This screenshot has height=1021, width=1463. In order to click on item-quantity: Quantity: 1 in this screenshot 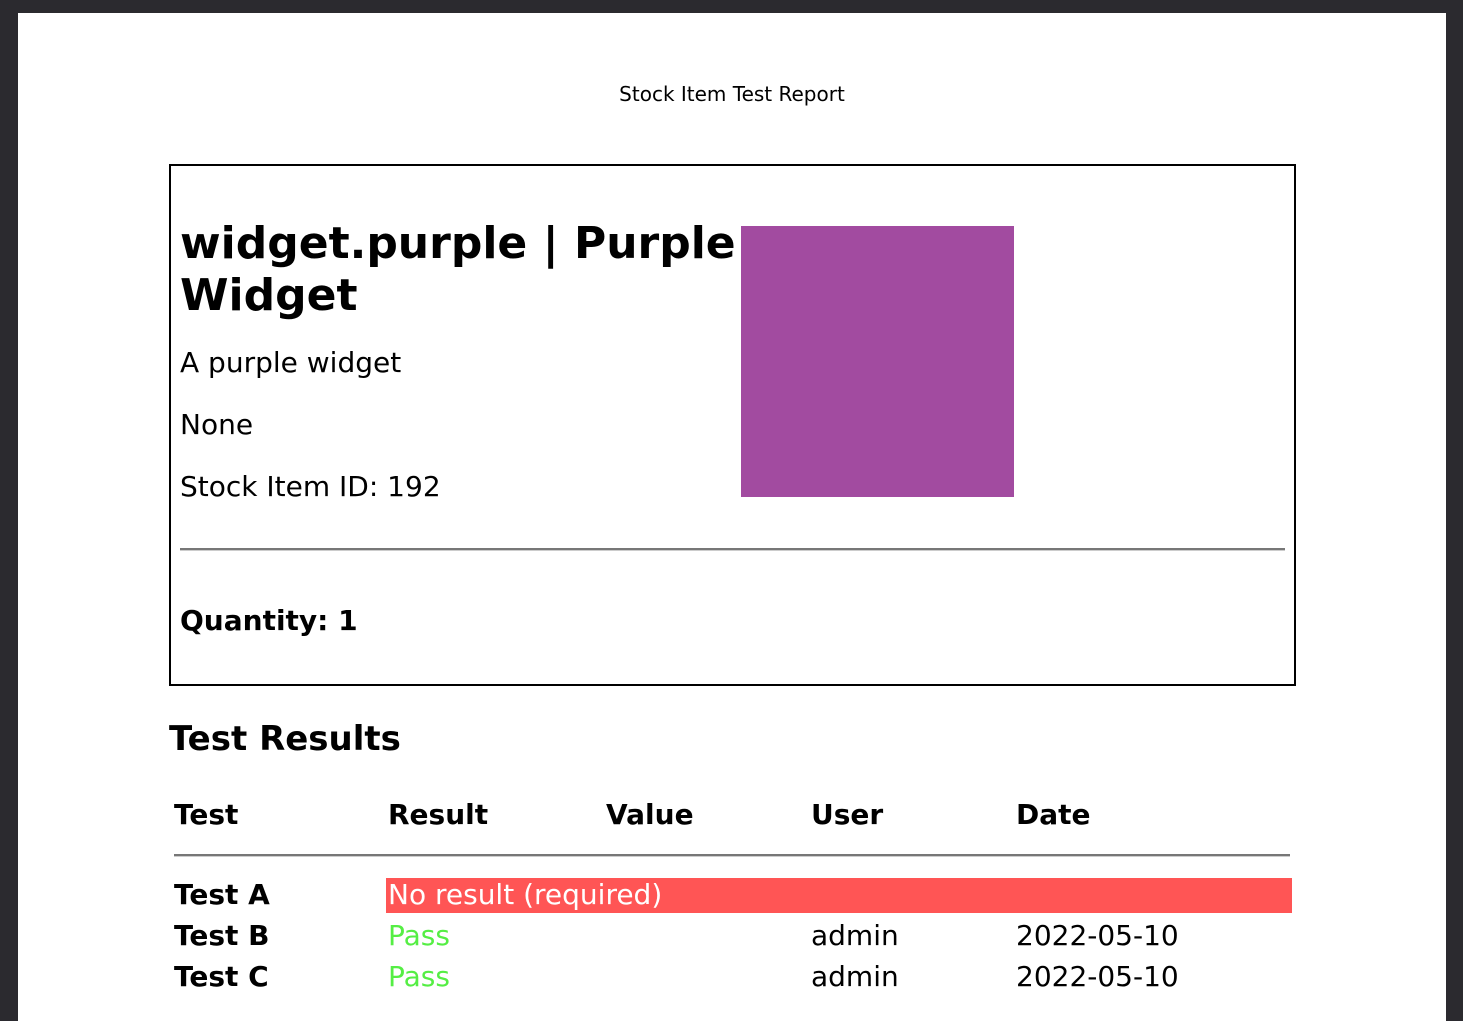, I will do `click(269, 620)`.